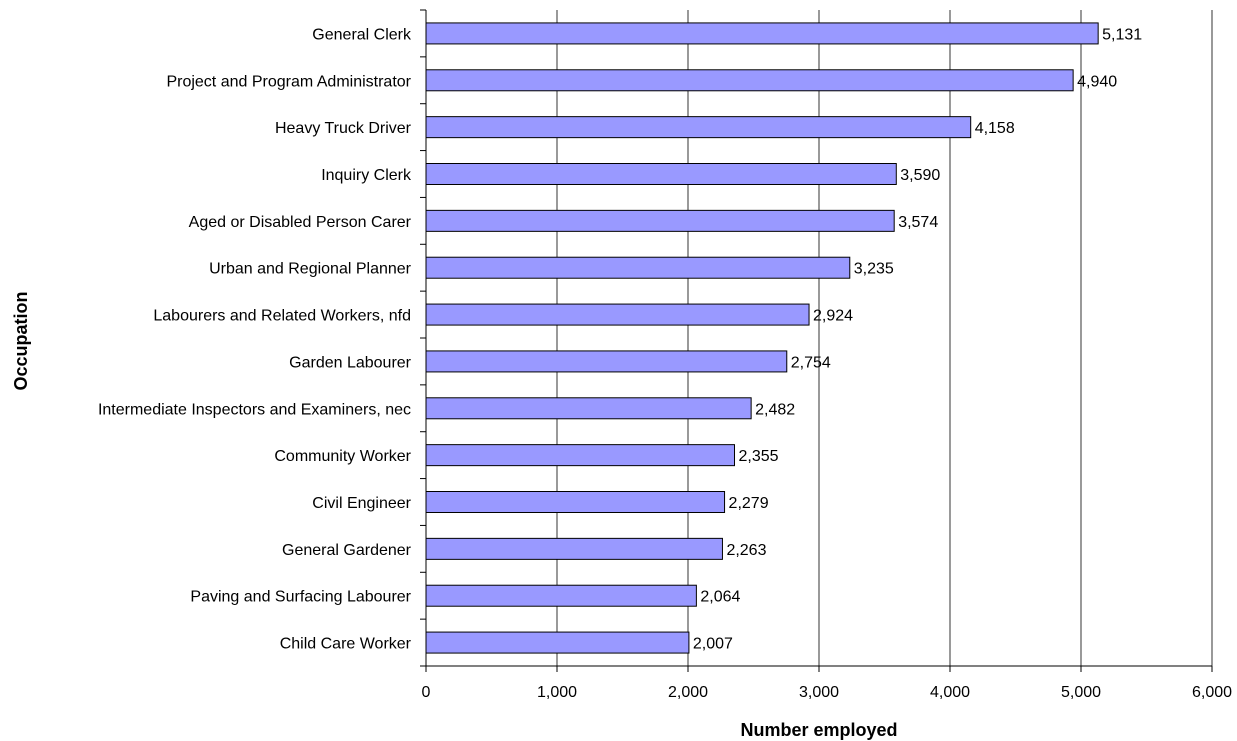 The width and height of the screenshot is (1237, 741). What do you see at coordinates (347, 550) in the screenshot?
I see `category-label: General Gardener` at bounding box center [347, 550].